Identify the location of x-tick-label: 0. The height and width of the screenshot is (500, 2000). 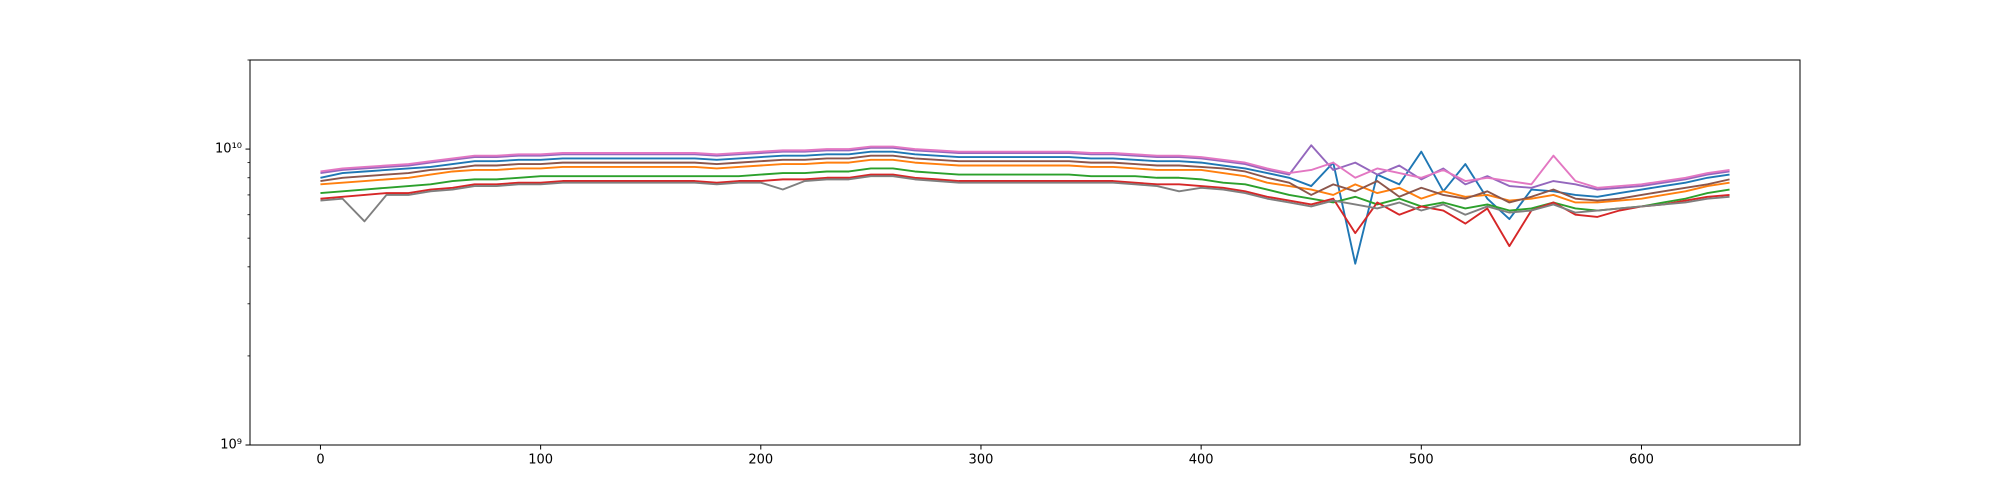
(320, 460).